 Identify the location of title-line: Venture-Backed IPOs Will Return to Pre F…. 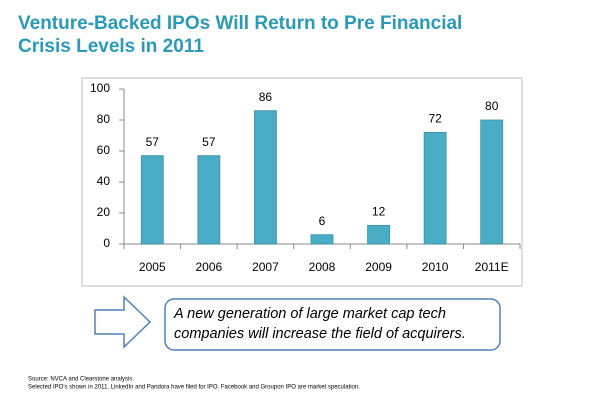
(240, 23).